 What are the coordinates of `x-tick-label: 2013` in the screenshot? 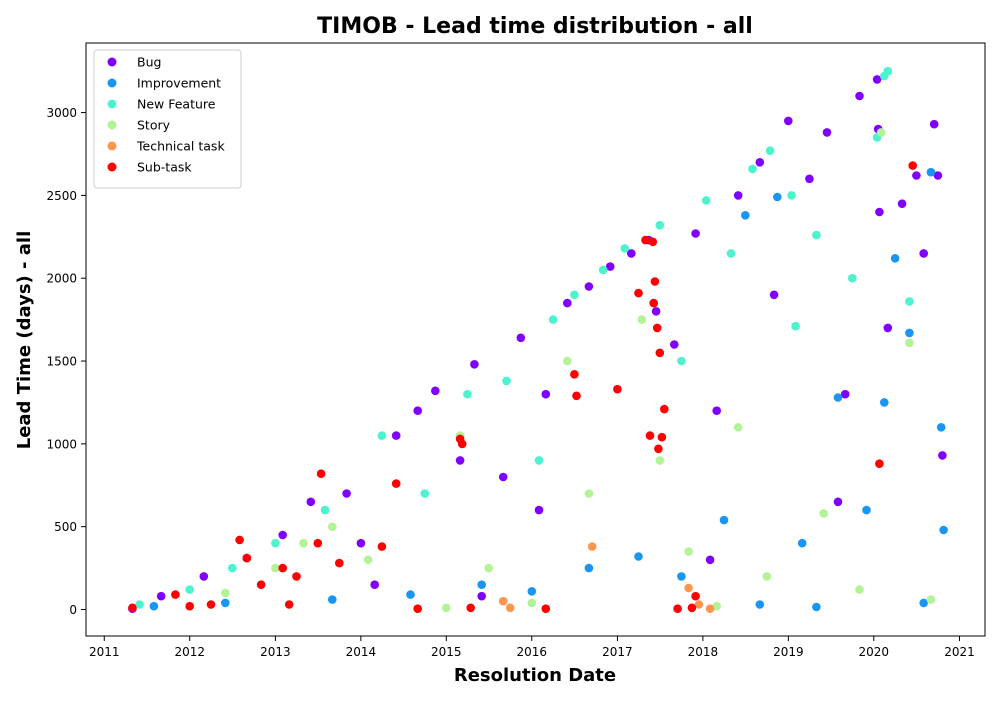 It's located at (275, 652).